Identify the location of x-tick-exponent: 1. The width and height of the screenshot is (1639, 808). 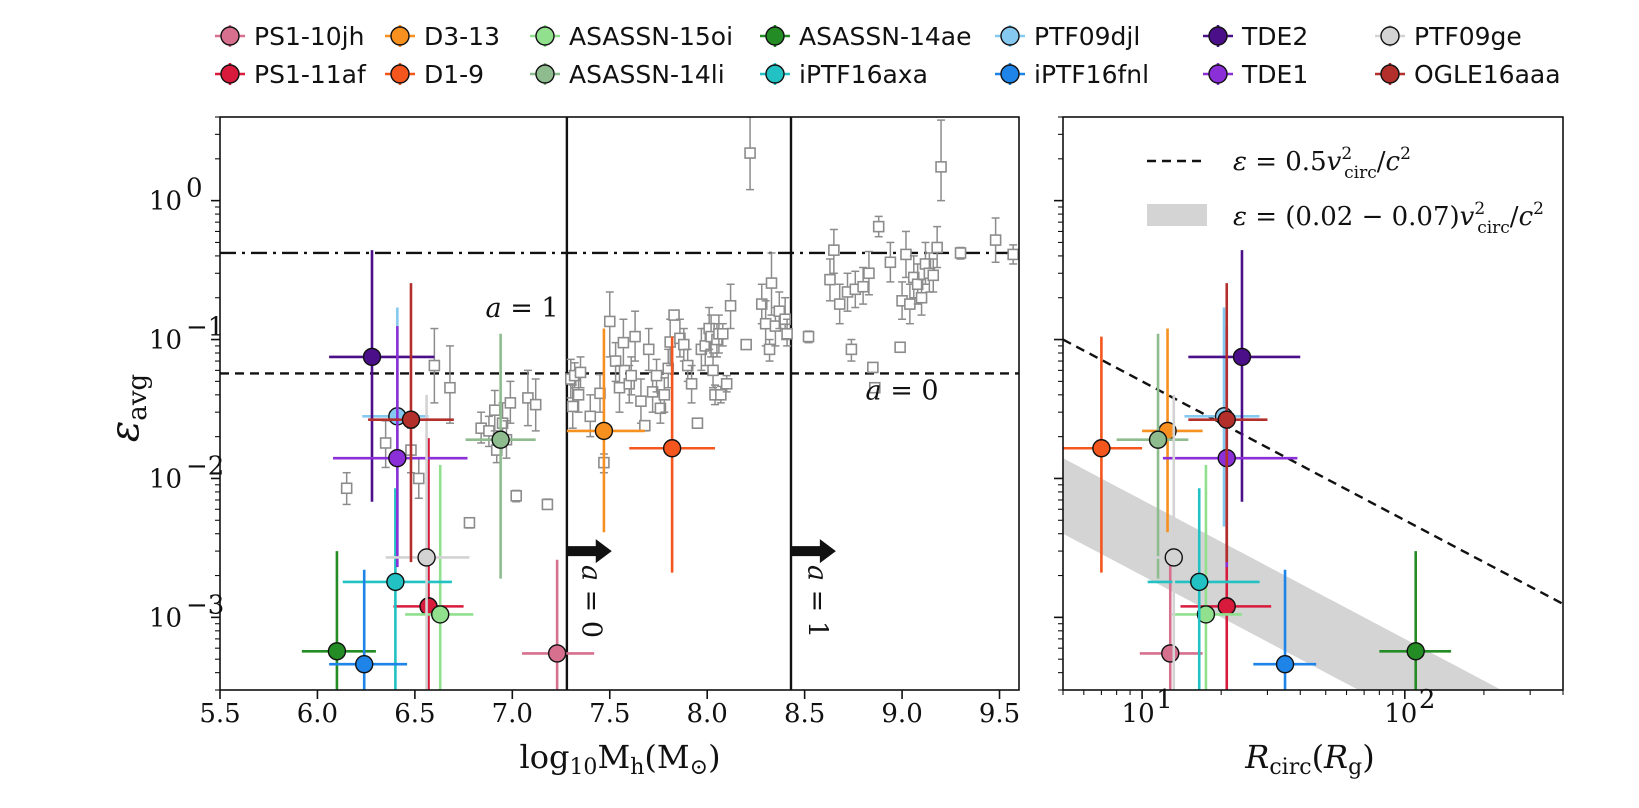
(1164, 700).